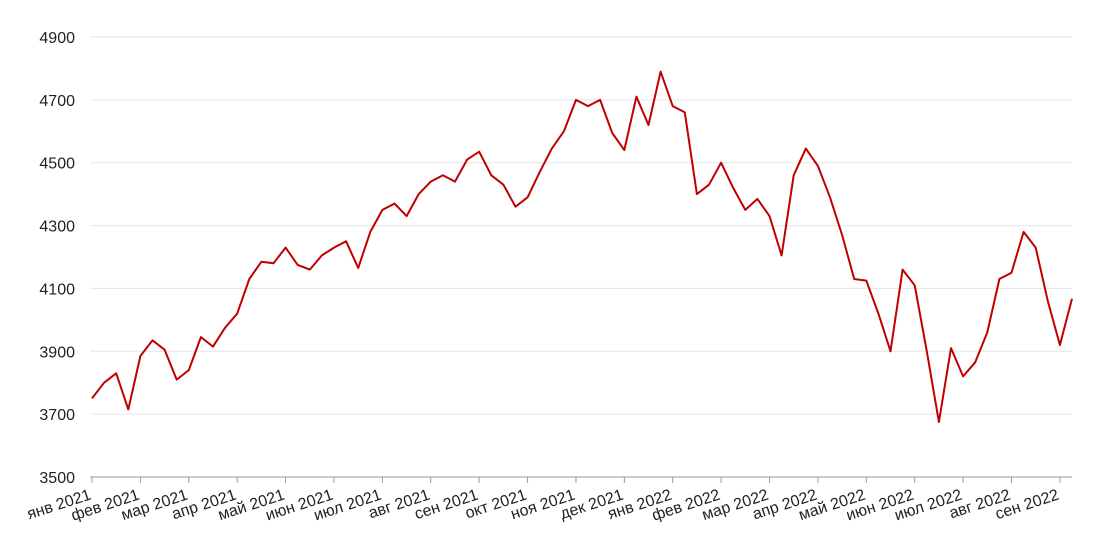 The image size is (1100, 559). Describe the element at coordinates (57, 478) in the screenshot. I see `y-tick-label: 3500` at that location.